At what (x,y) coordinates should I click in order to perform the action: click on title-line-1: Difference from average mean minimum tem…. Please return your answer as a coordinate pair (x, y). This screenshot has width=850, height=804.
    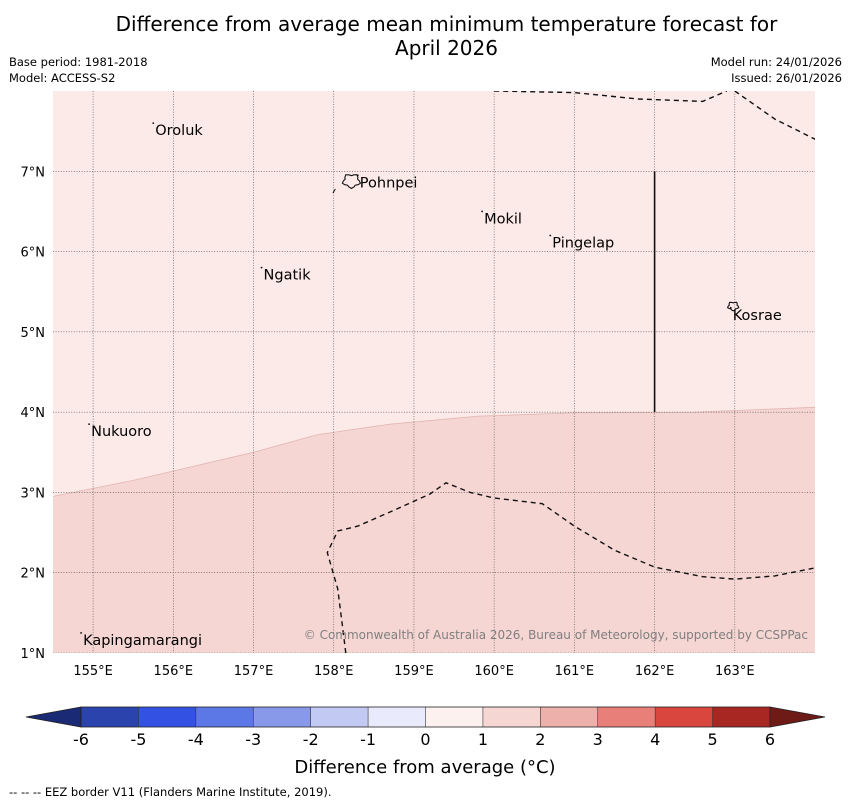
    Looking at the image, I should click on (446, 24).